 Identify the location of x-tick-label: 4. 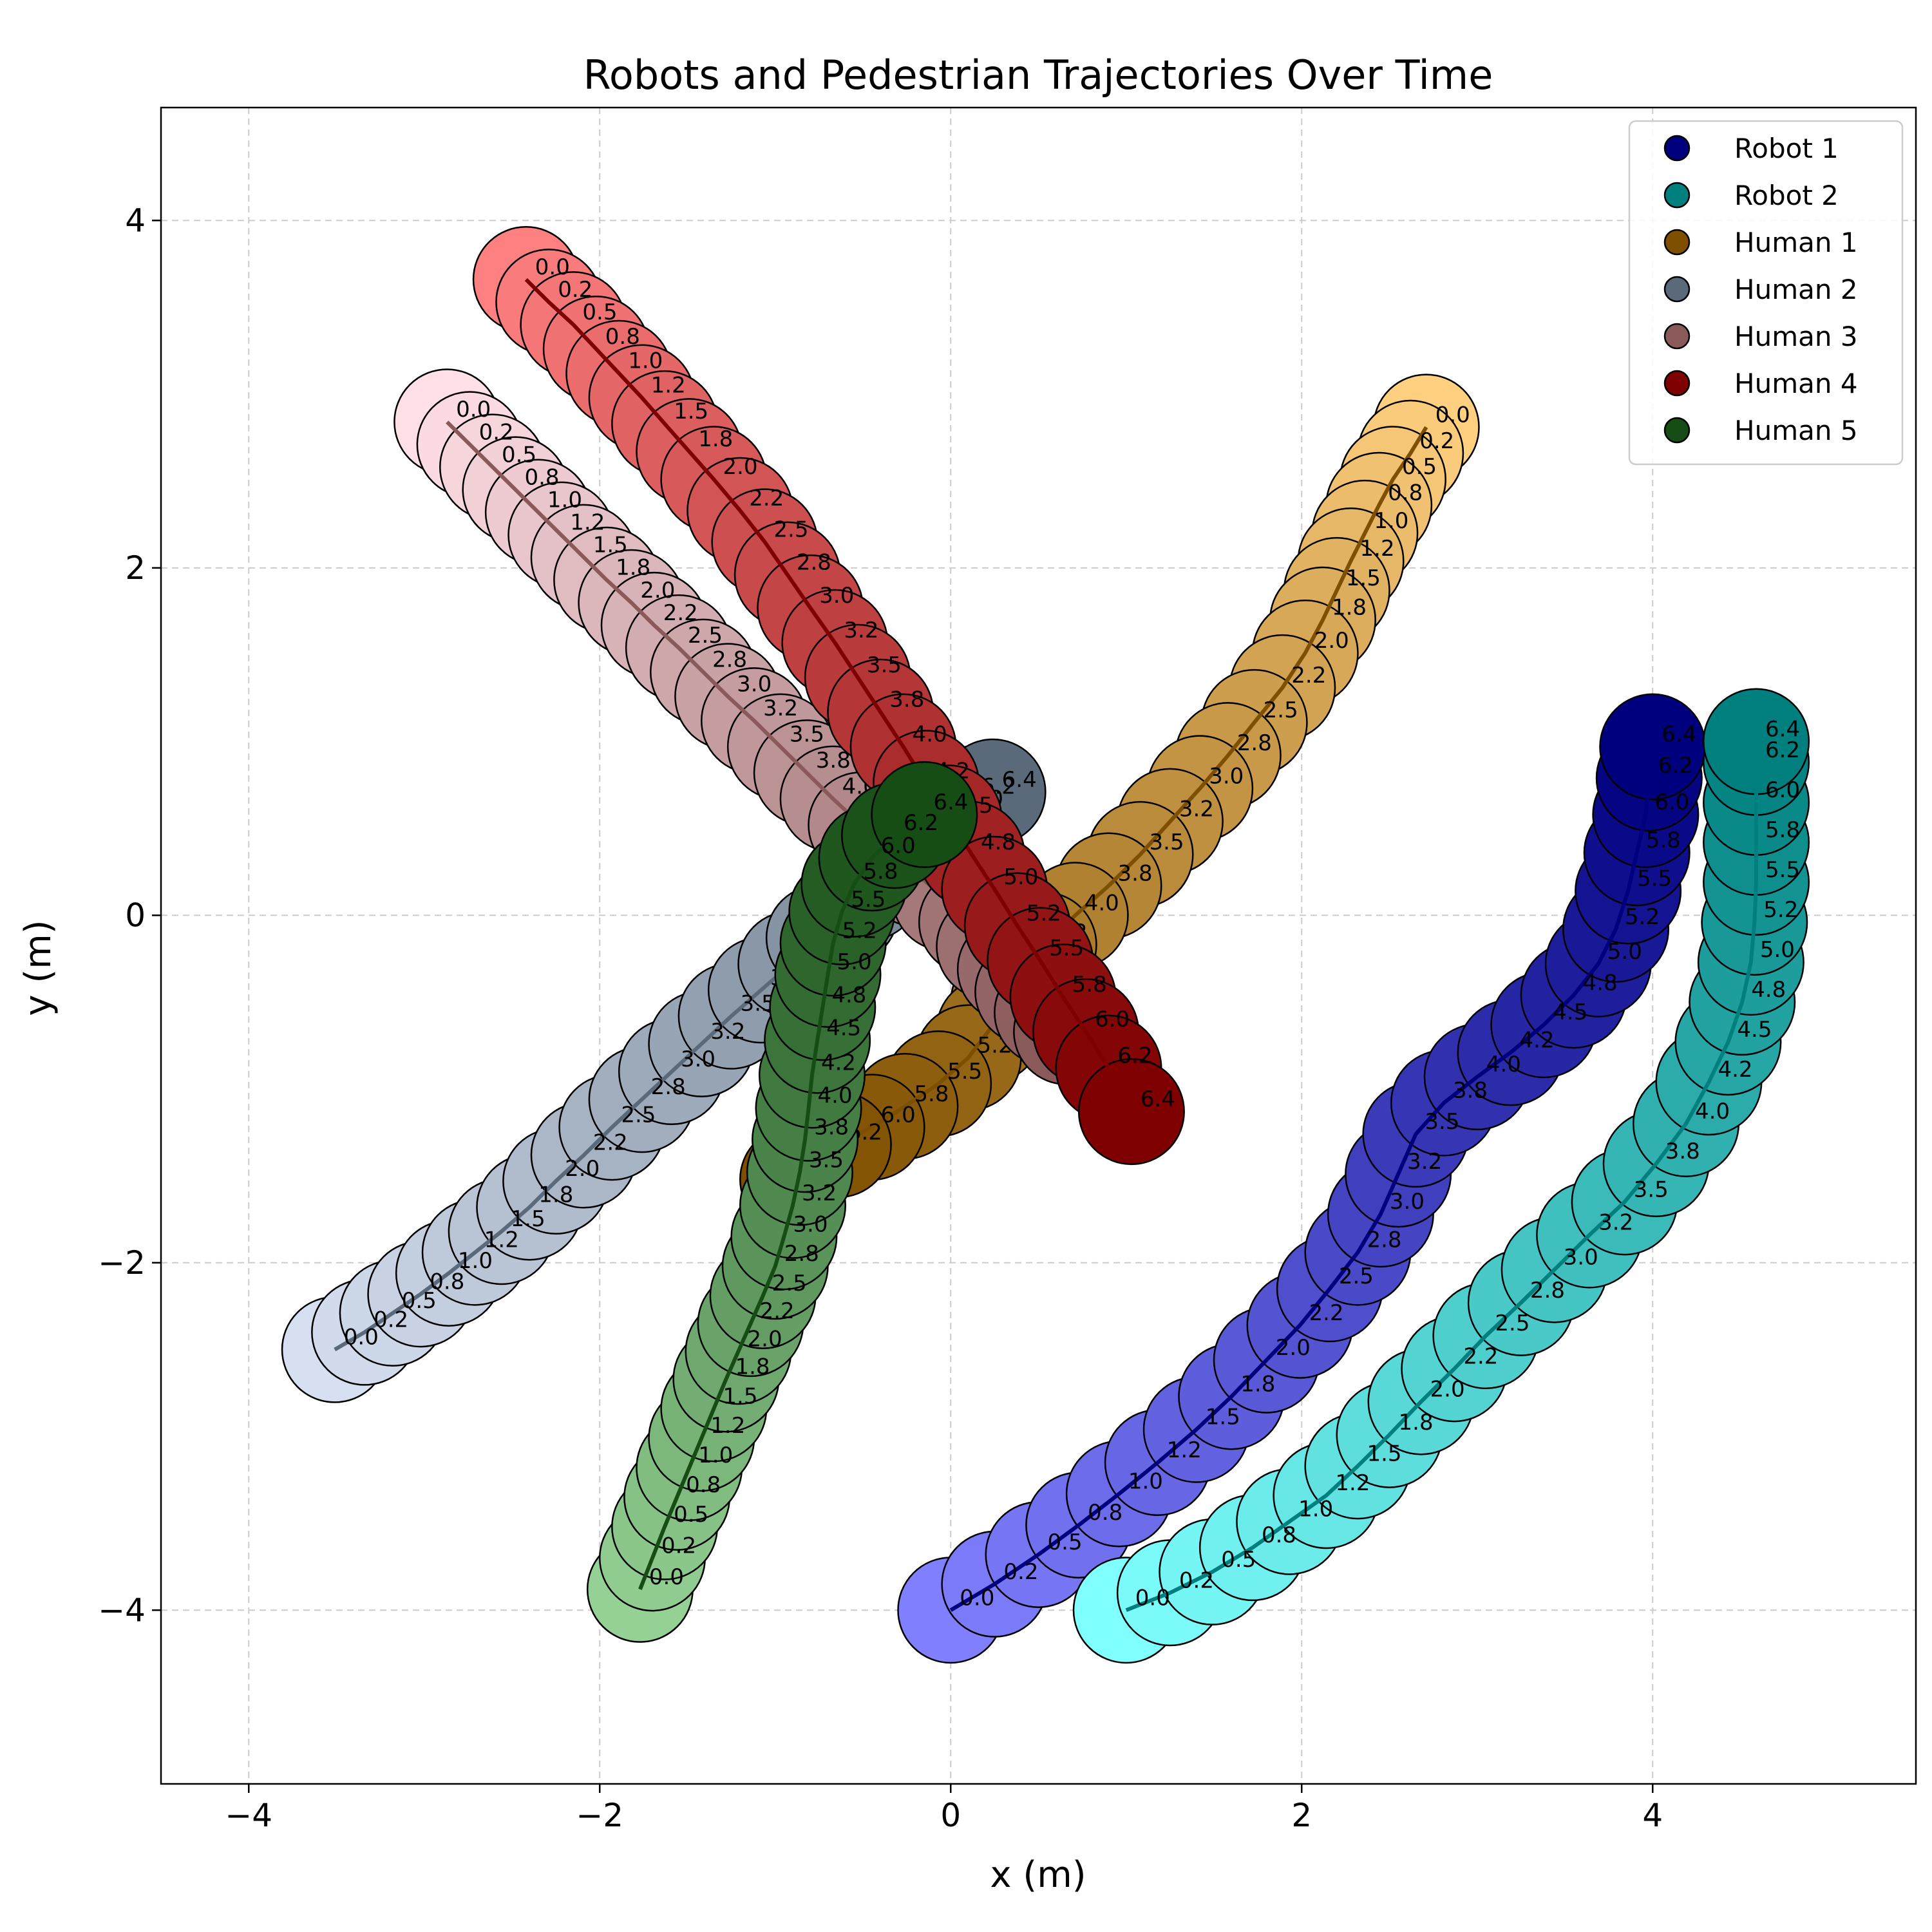
(1653, 1816).